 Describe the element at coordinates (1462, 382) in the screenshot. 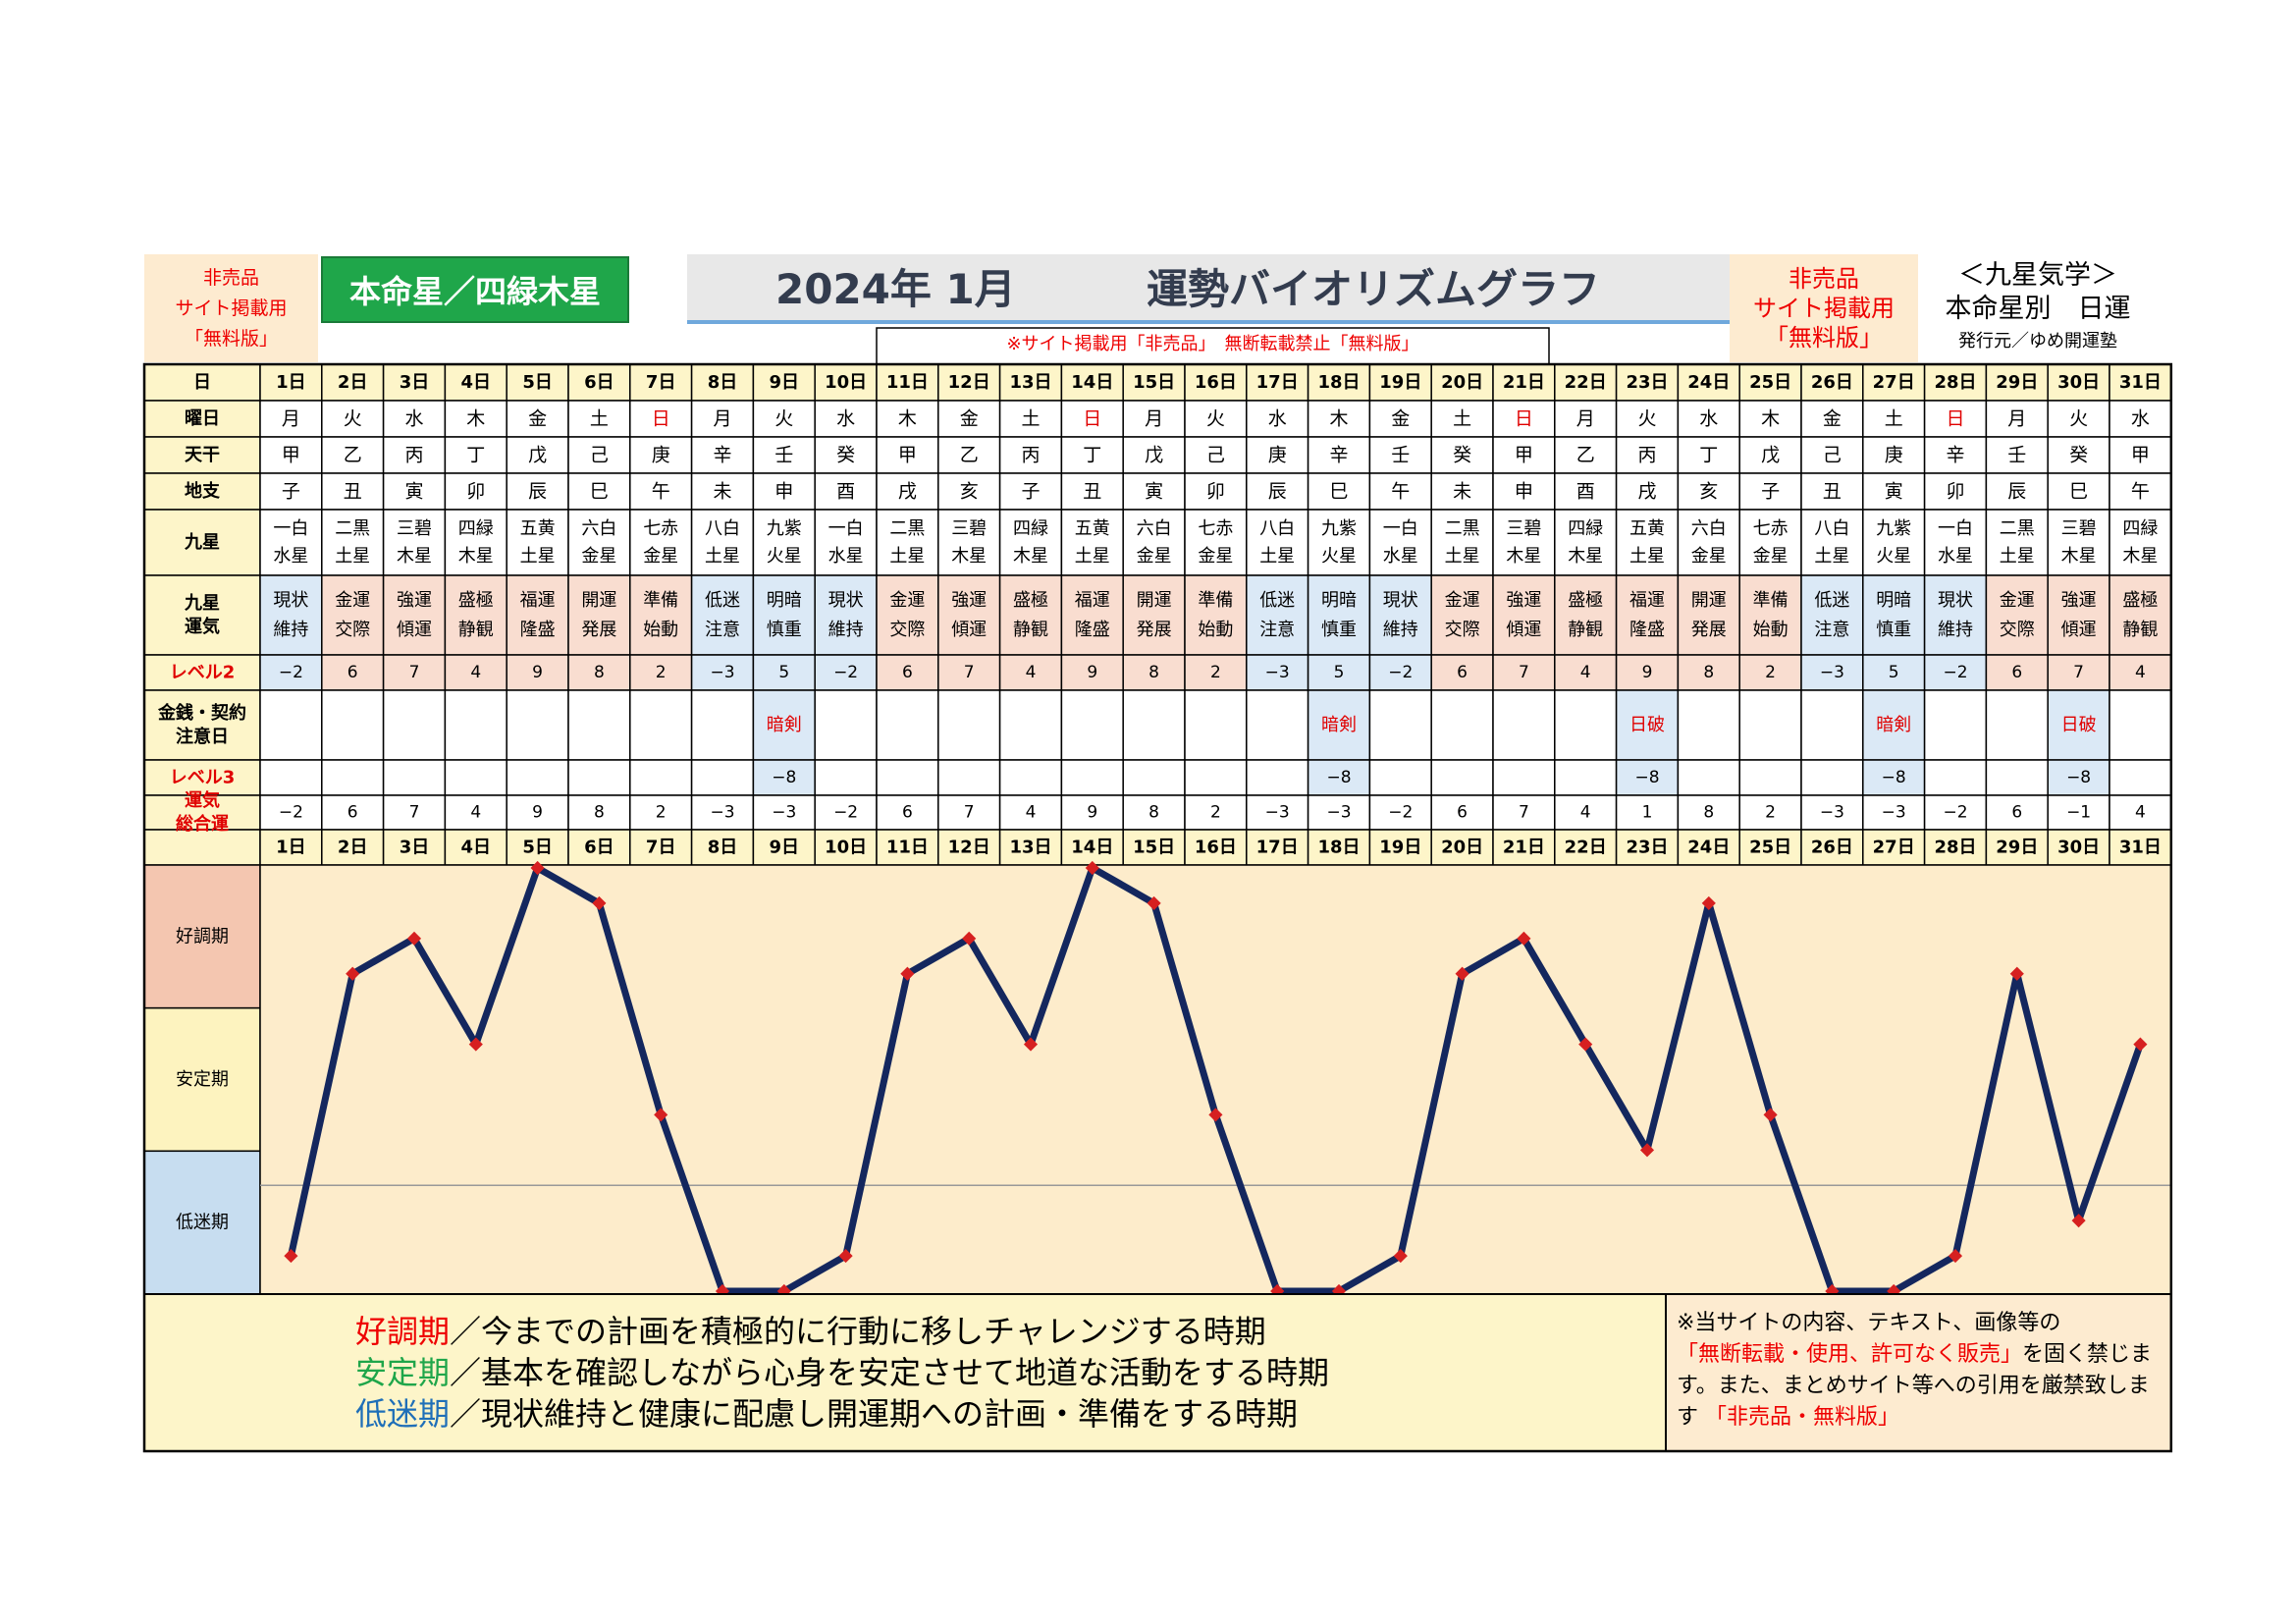

I see `day-cell: 20日` at that location.